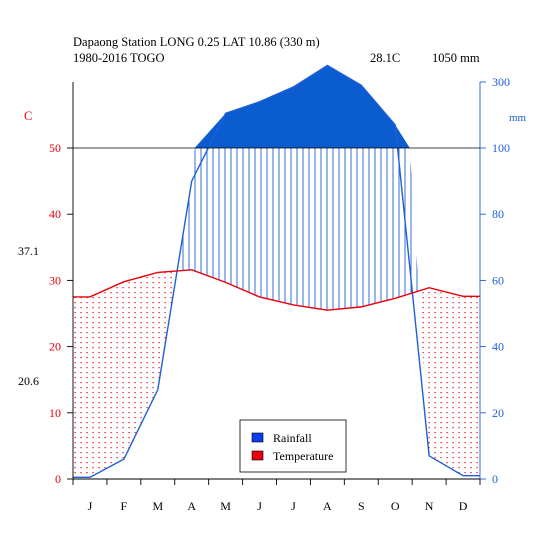  What do you see at coordinates (55, 280) in the screenshot?
I see `left-tick-label: 30` at bounding box center [55, 280].